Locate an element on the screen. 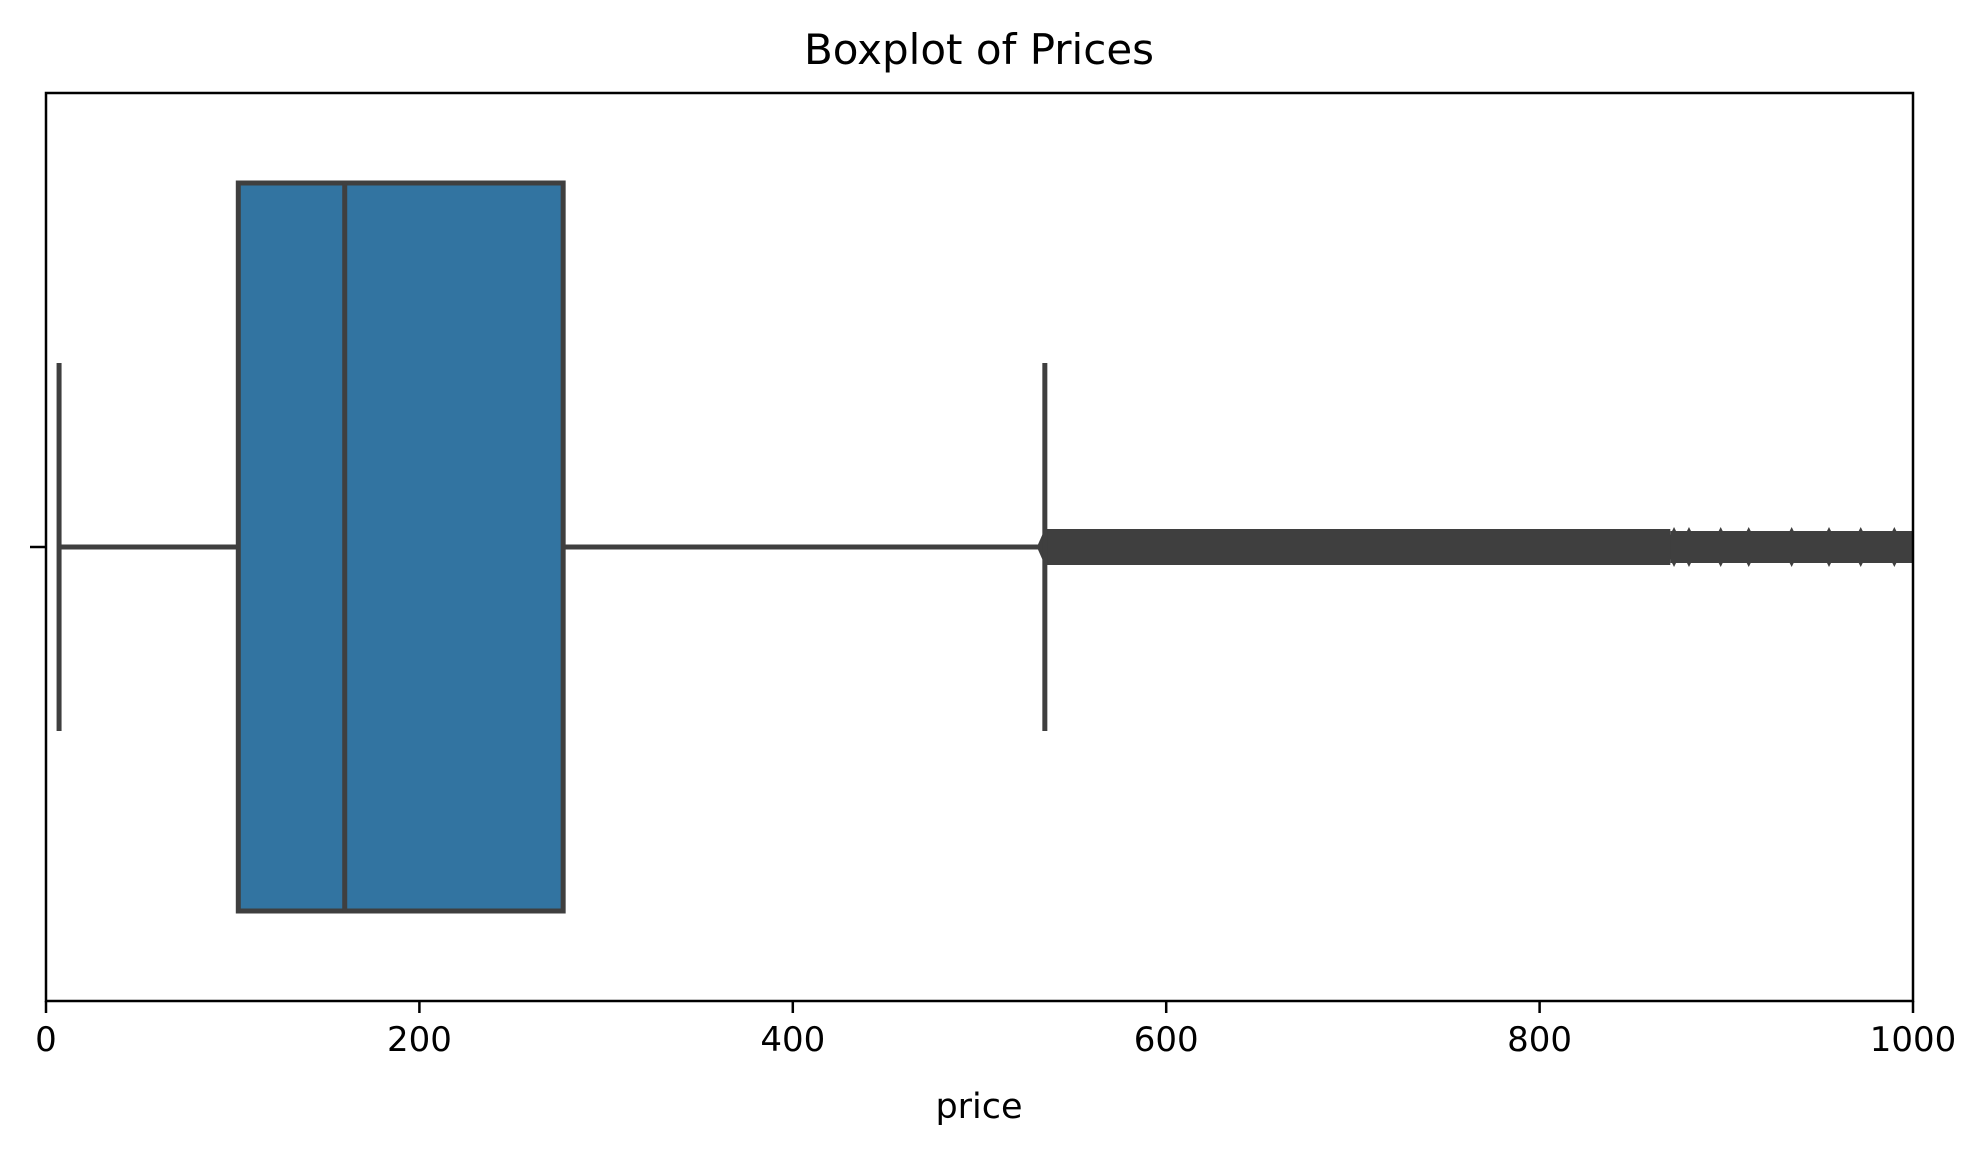 The height and width of the screenshot is (1154, 1987). x-tick-label: 400 is located at coordinates (792, 1040).